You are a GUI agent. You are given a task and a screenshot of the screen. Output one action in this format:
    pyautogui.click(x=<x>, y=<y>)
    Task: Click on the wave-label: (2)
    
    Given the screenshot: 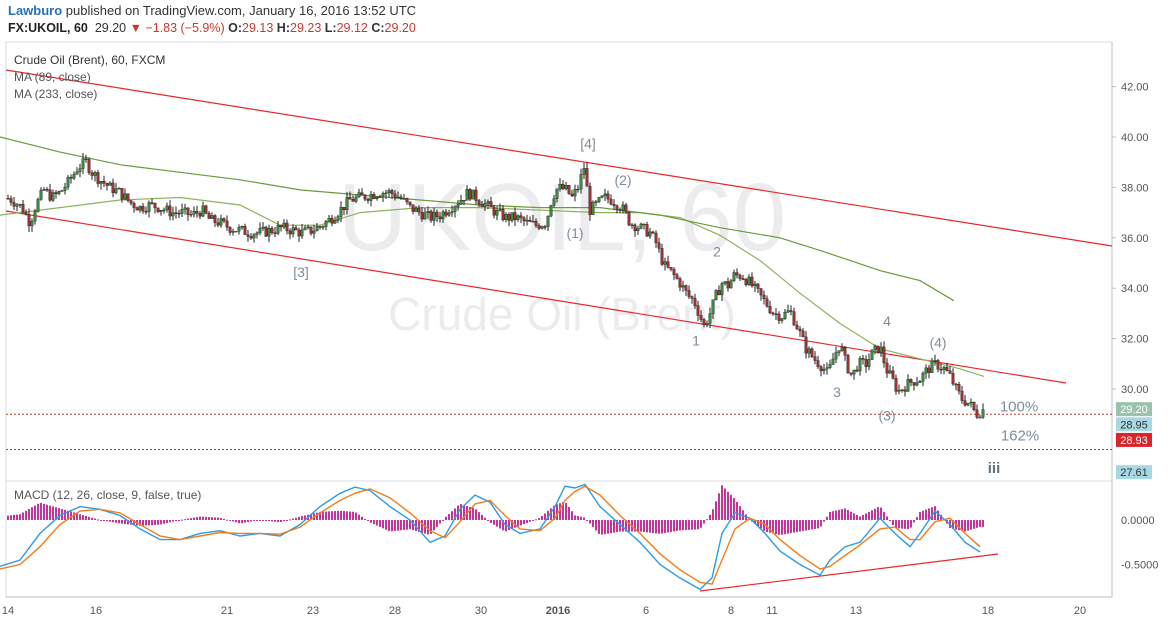 What is the action you would take?
    pyautogui.click(x=622, y=180)
    